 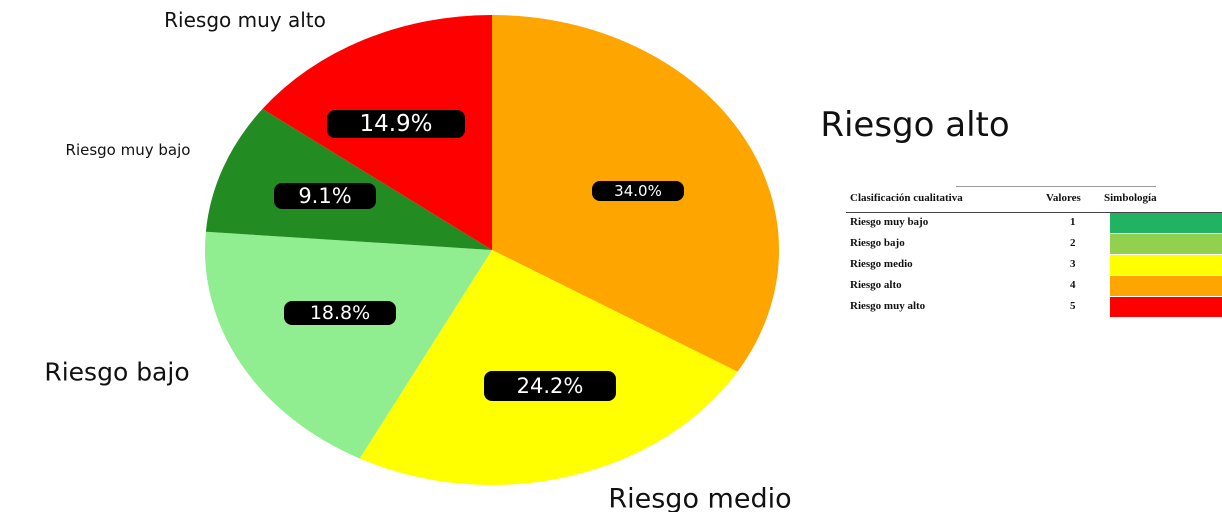 I want to click on legend-row: Riesgo medio 3, so click(x=1034, y=265).